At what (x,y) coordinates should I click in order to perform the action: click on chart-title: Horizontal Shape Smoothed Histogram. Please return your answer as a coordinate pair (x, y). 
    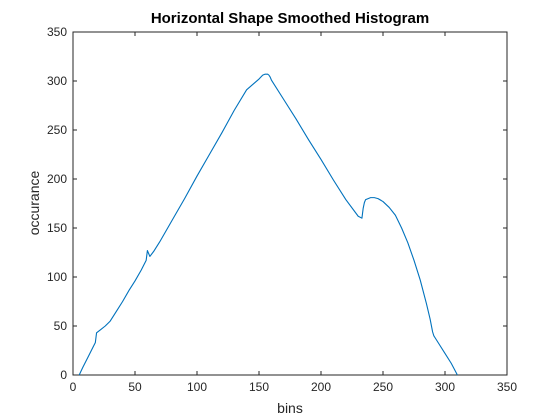
    Looking at the image, I should click on (290, 18).